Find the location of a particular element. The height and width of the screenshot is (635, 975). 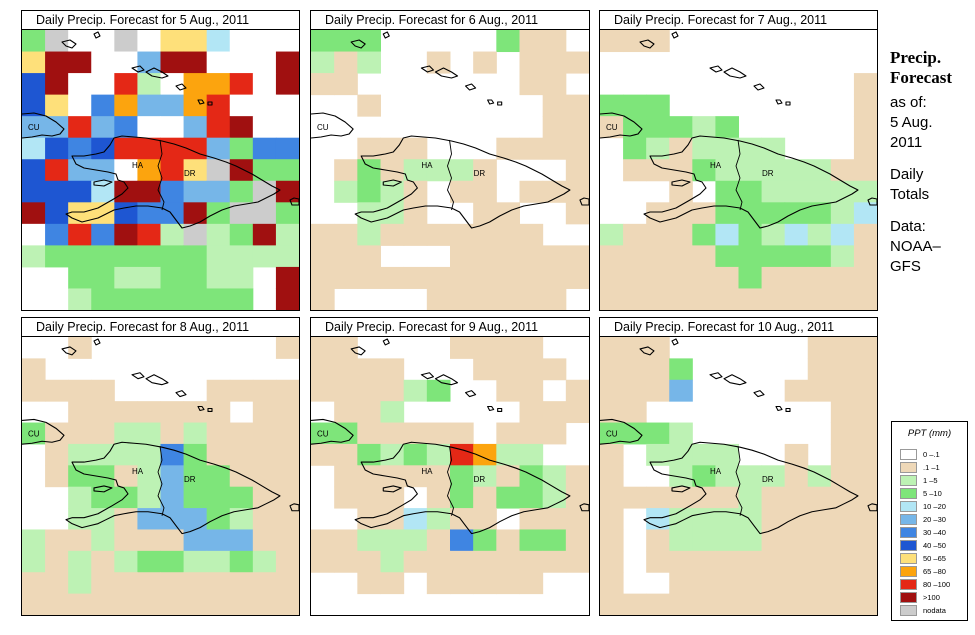

as-of-label: as of: is located at coordinates (908, 102).